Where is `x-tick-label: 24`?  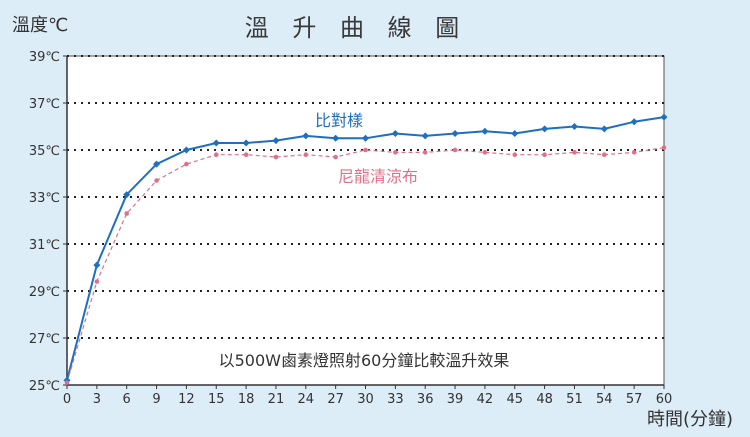
x-tick-label: 24 is located at coordinates (306, 399).